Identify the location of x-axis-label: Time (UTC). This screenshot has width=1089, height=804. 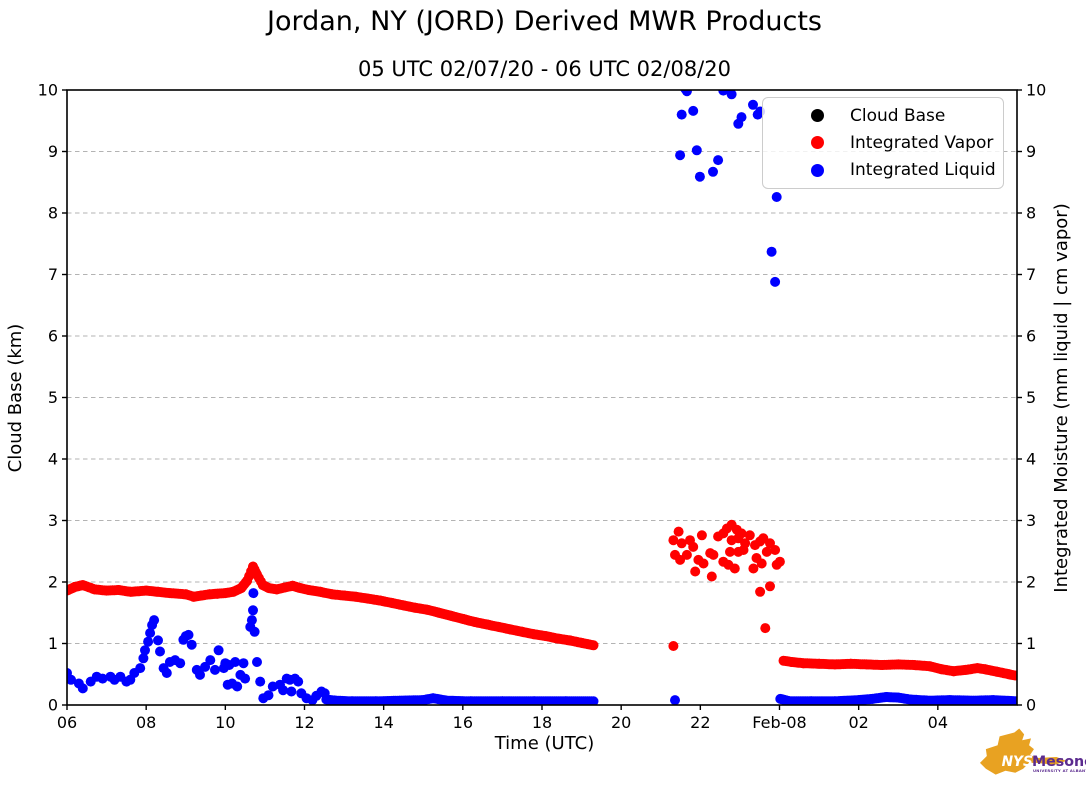
(544, 743).